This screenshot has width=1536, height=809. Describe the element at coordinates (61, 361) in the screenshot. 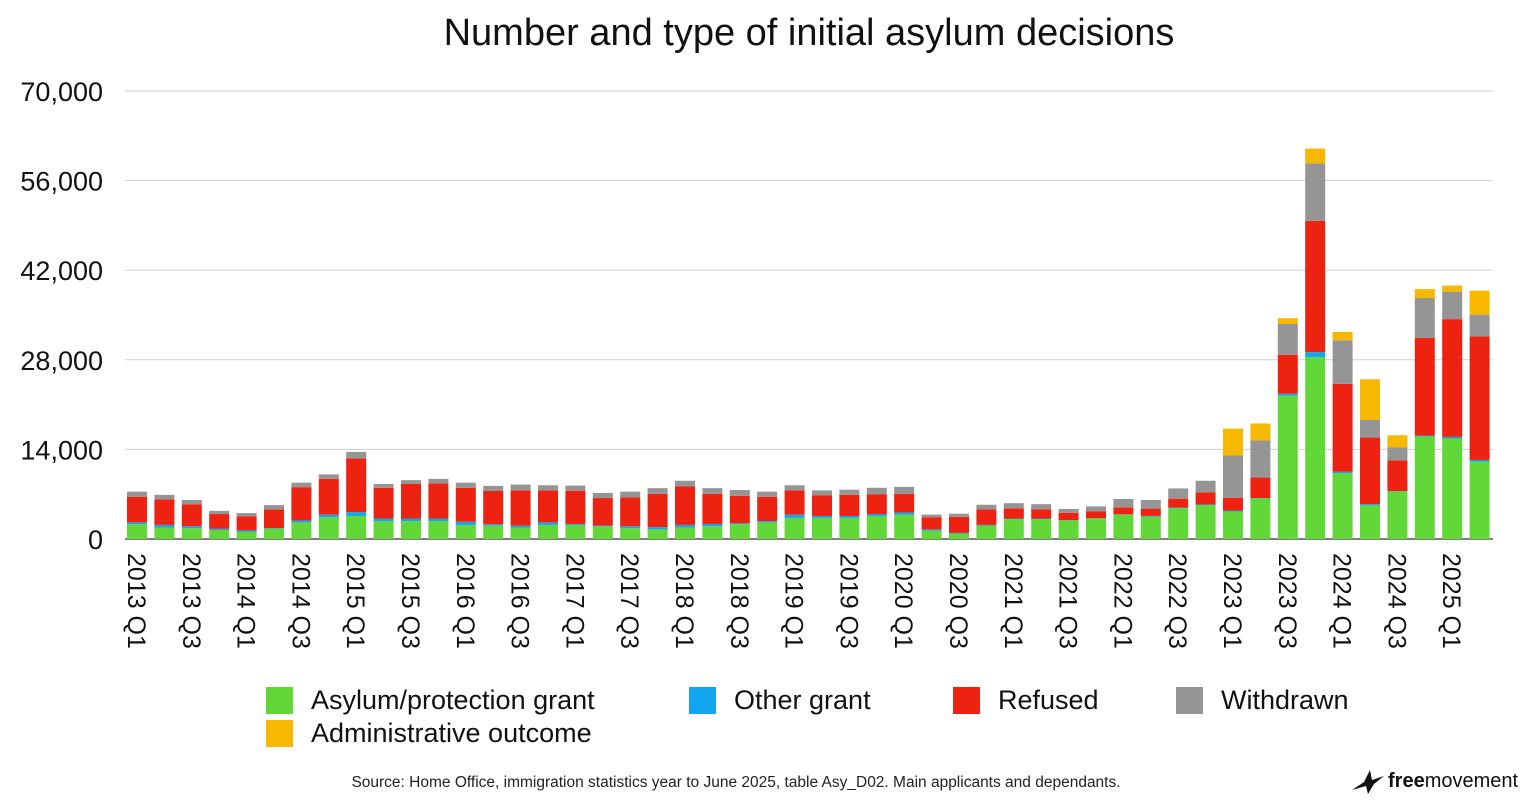

I see `y-tick-label: 28,000` at that location.